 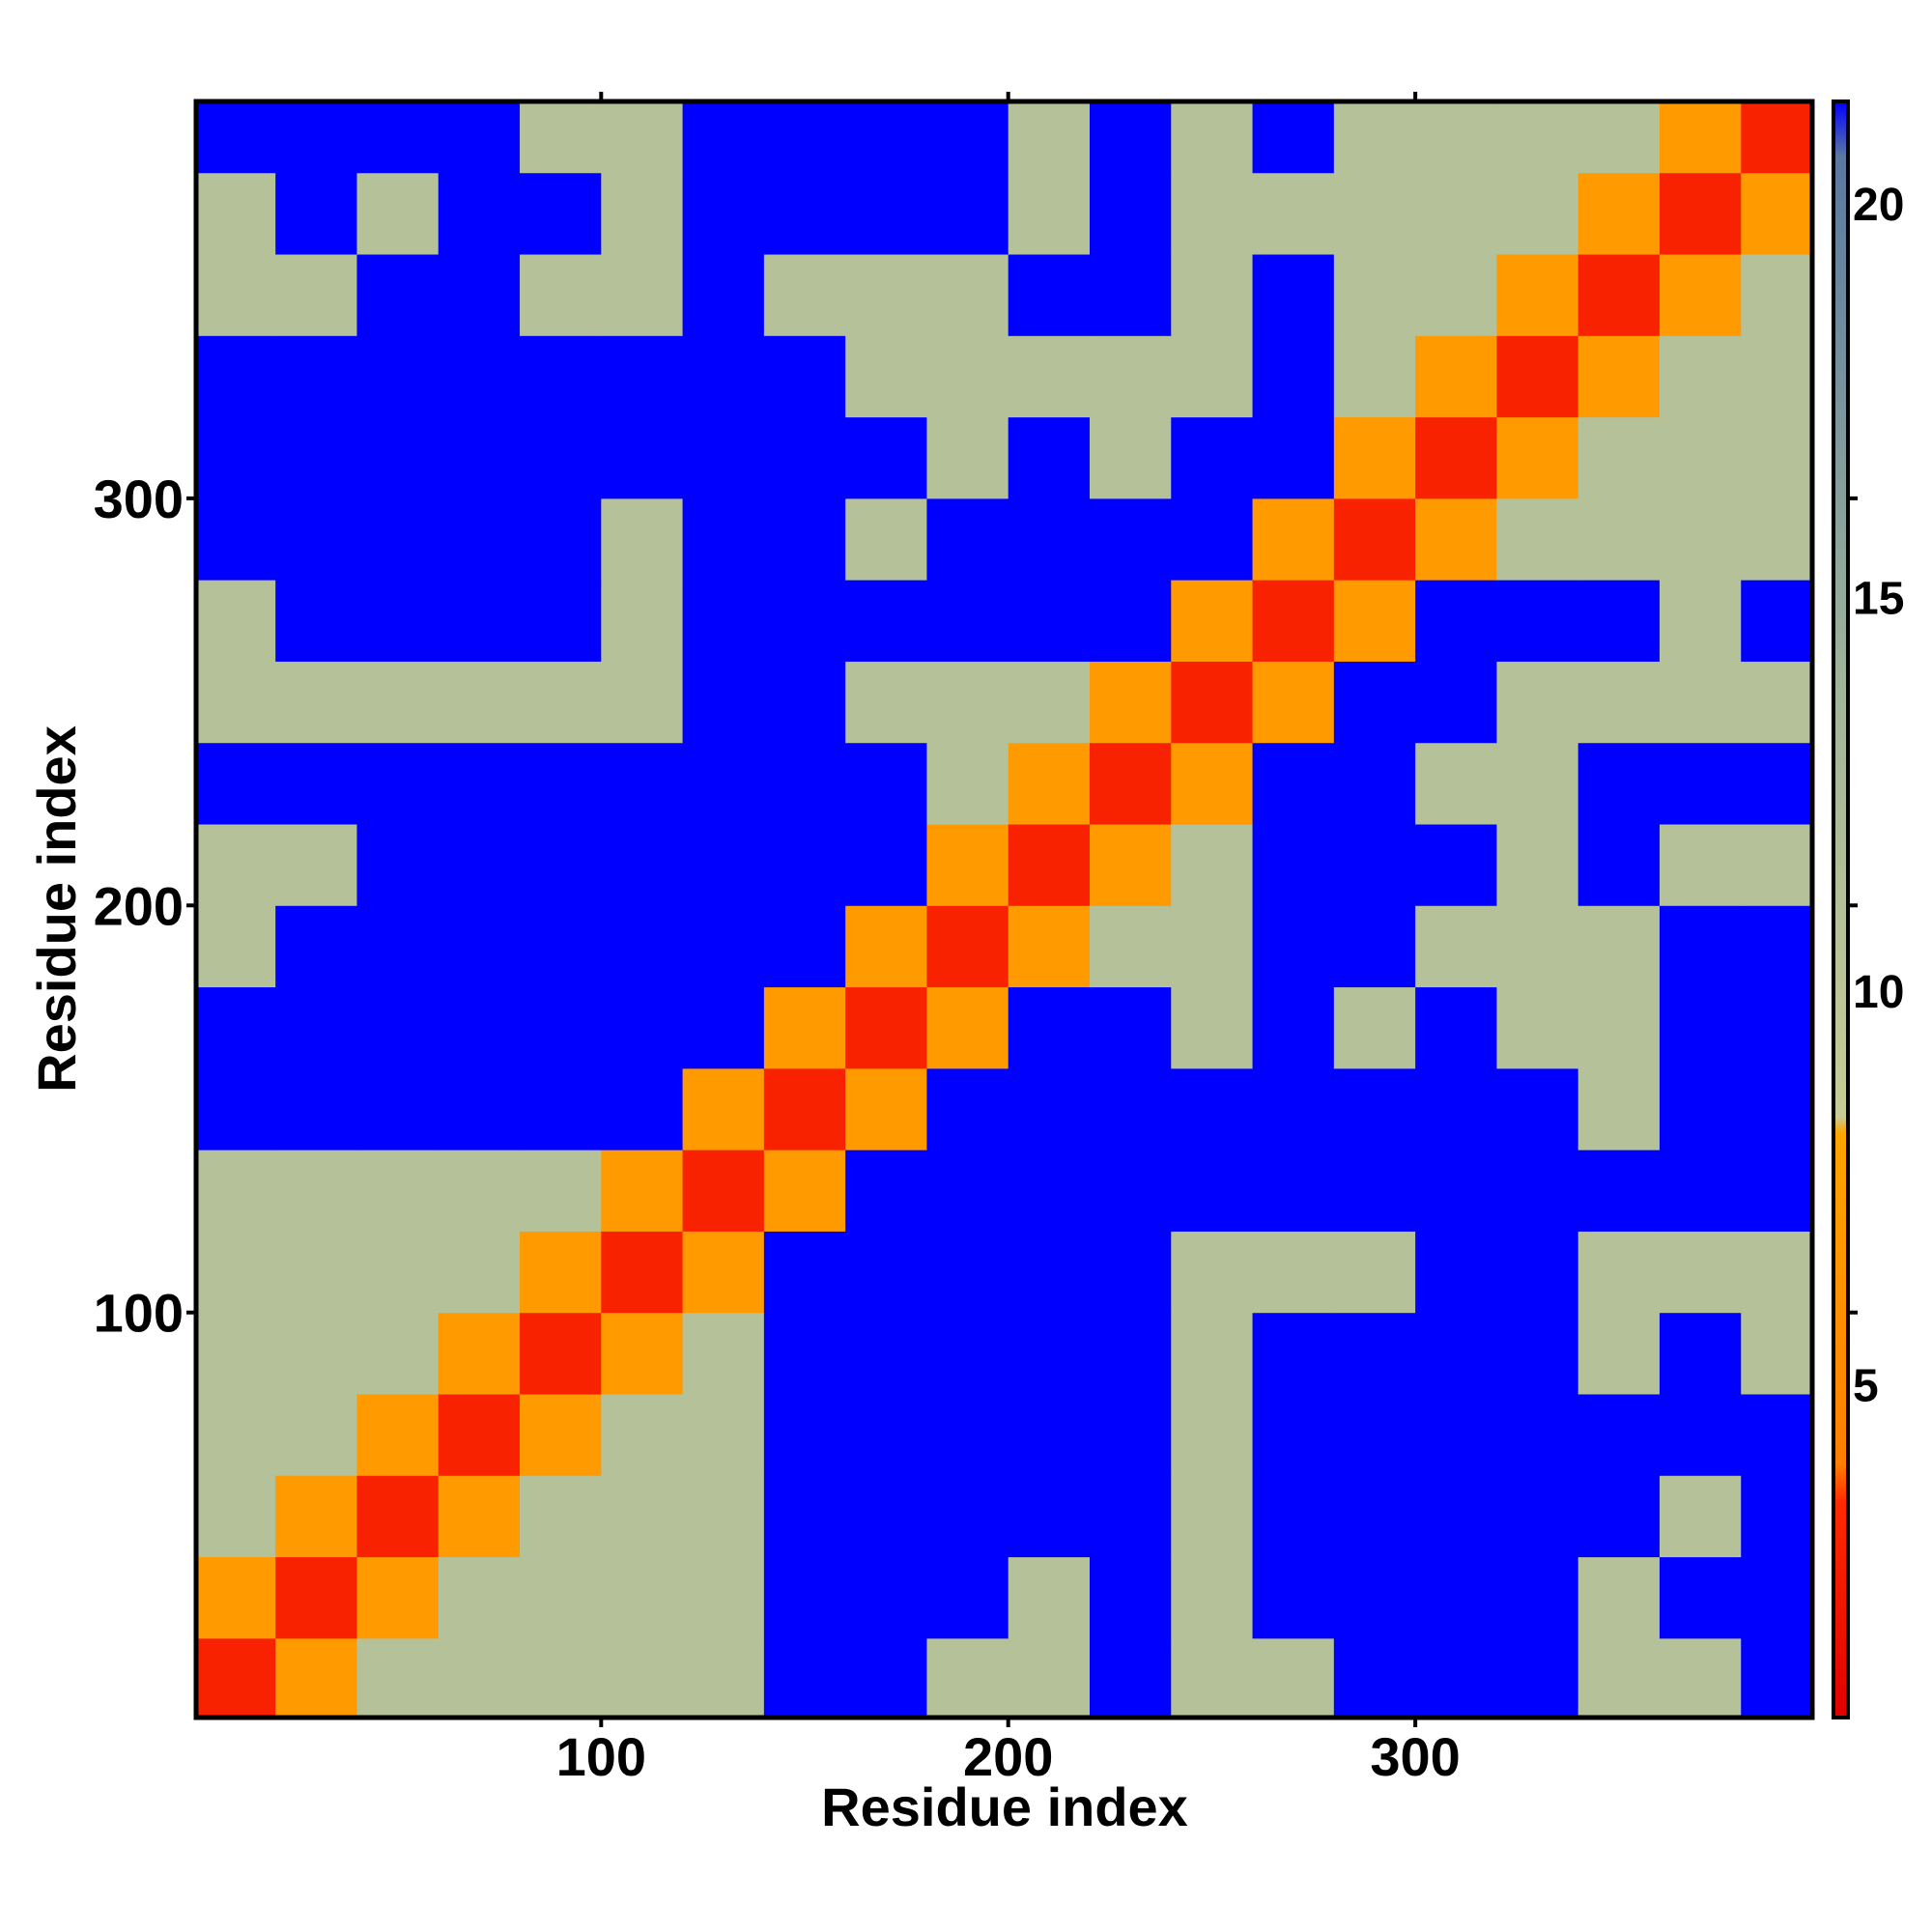 I want to click on colorbar, so click(x=1841, y=909).